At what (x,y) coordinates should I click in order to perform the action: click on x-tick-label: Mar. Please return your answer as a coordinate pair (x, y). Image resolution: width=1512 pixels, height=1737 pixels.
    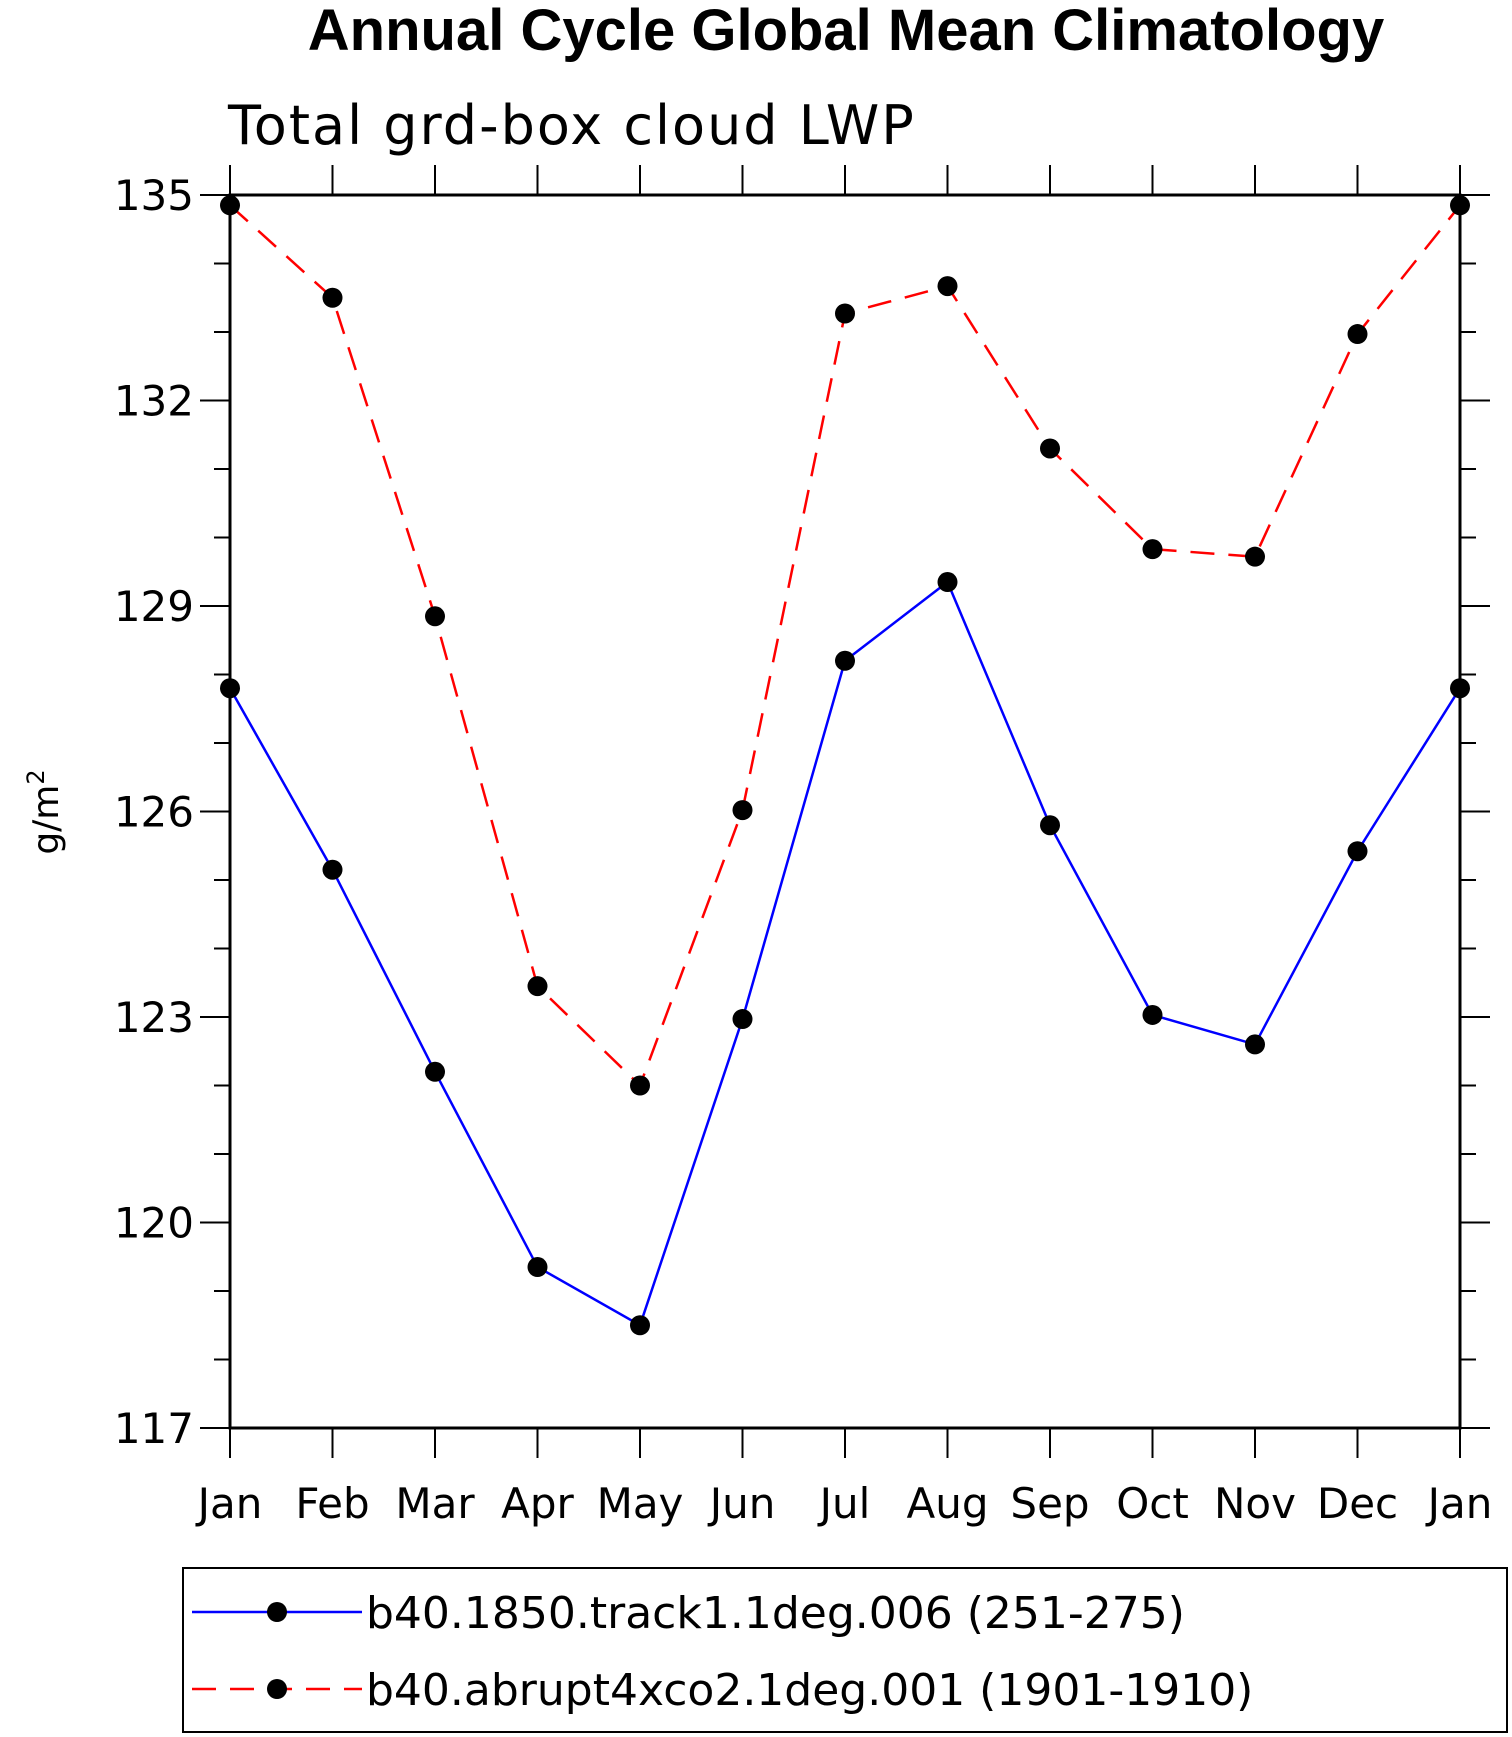
    Looking at the image, I should click on (435, 1503).